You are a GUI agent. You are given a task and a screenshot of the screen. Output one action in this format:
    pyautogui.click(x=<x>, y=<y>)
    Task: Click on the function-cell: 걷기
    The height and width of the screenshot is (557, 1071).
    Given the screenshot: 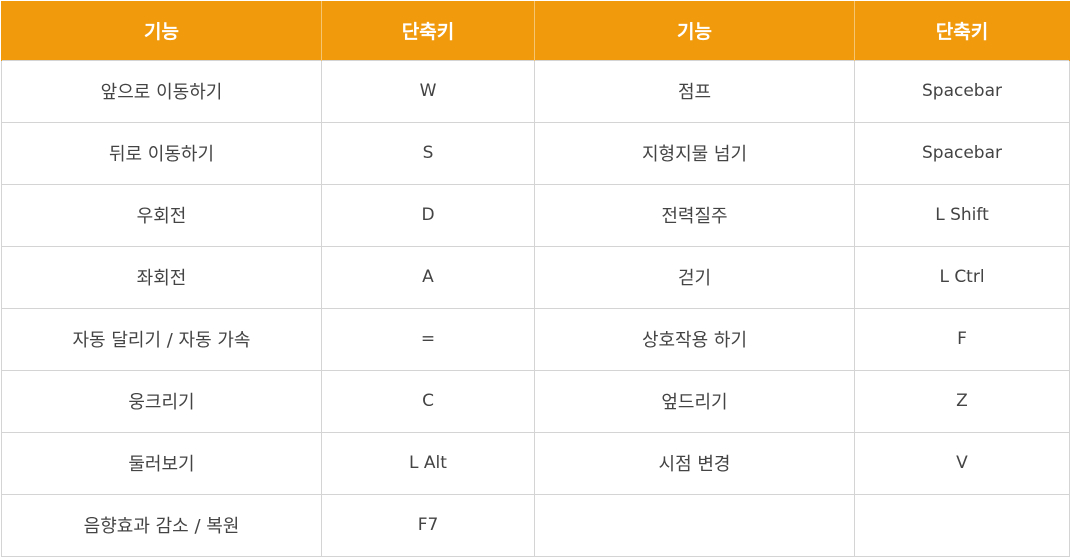 What is the action you would take?
    pyautogui.click(x=694, y=277)
    